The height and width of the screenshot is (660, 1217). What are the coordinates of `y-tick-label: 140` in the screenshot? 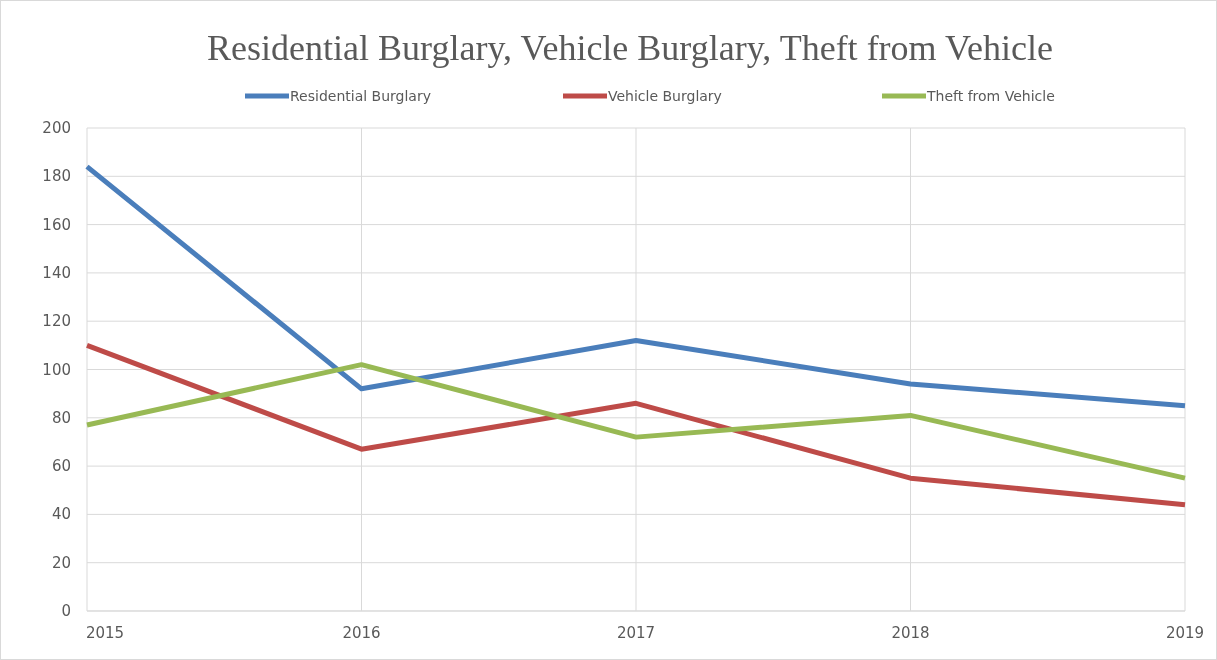 It's located at (56, 272).